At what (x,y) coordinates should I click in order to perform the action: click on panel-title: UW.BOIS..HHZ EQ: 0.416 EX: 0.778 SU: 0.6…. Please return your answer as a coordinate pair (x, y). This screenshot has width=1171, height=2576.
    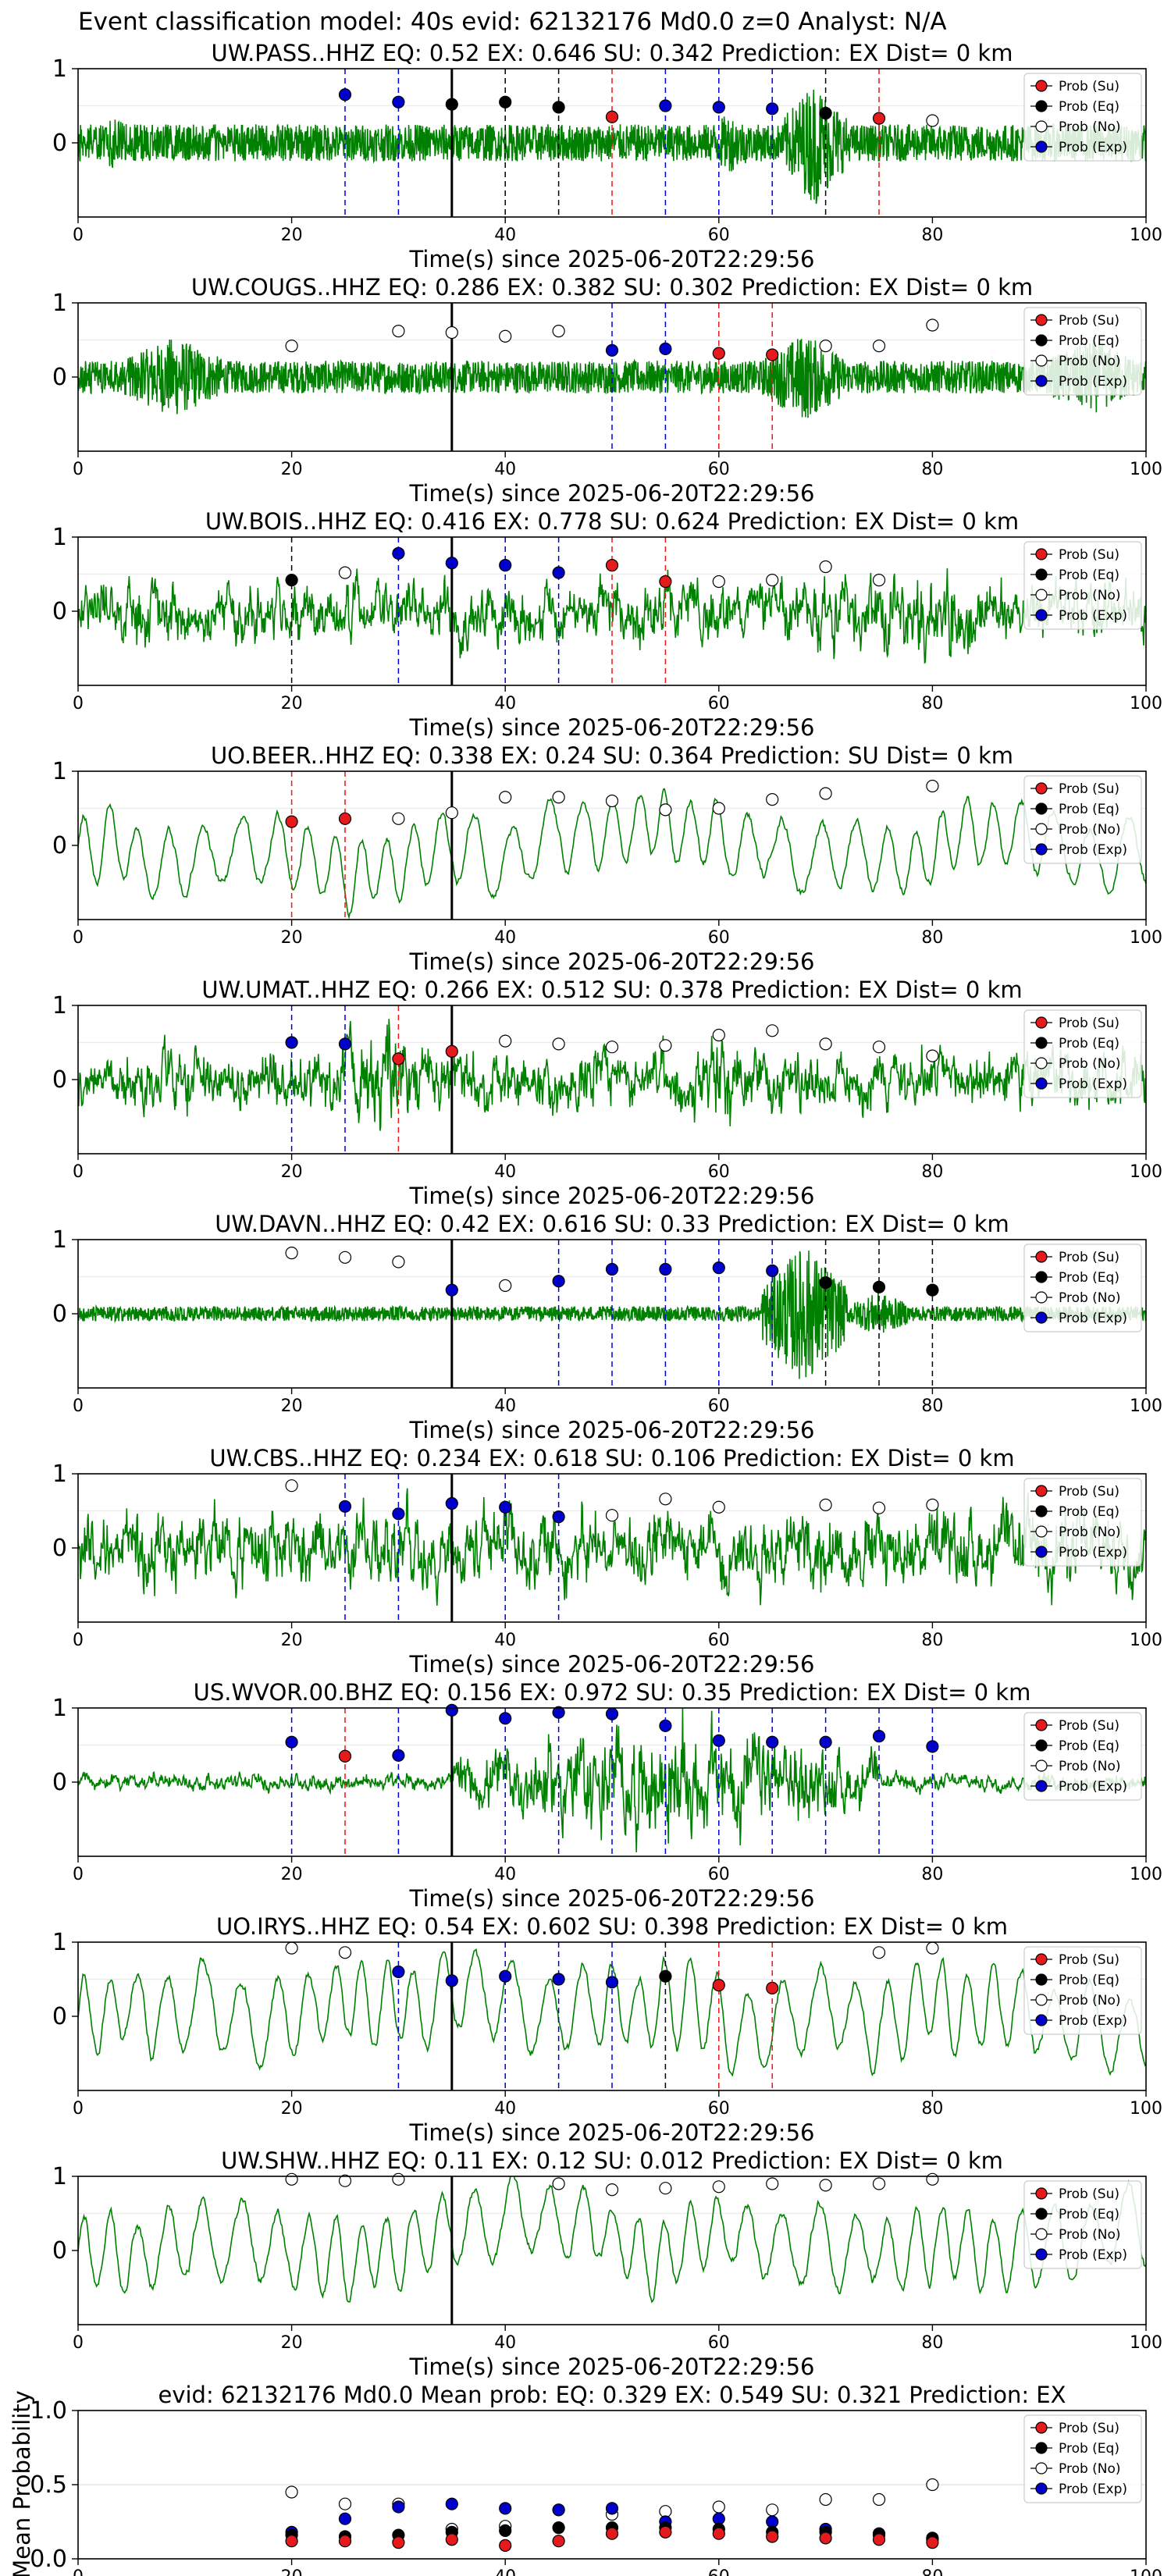
    Looking at the image, I should click on (612, 521).